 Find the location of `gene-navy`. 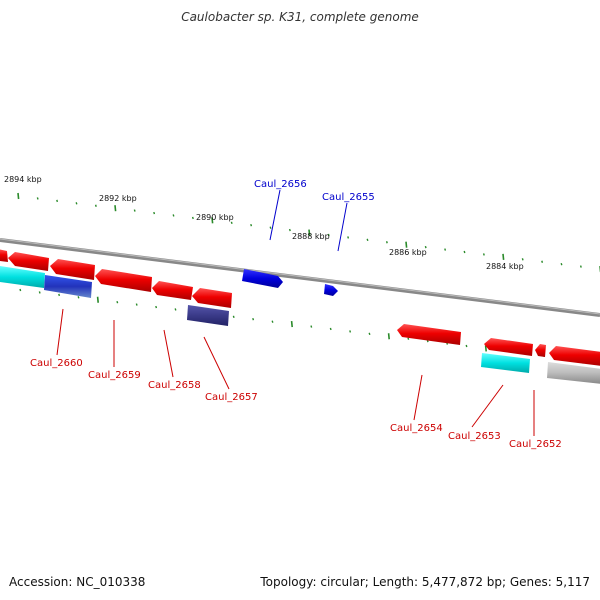

gene-navy is located at coordinates (208, 315).